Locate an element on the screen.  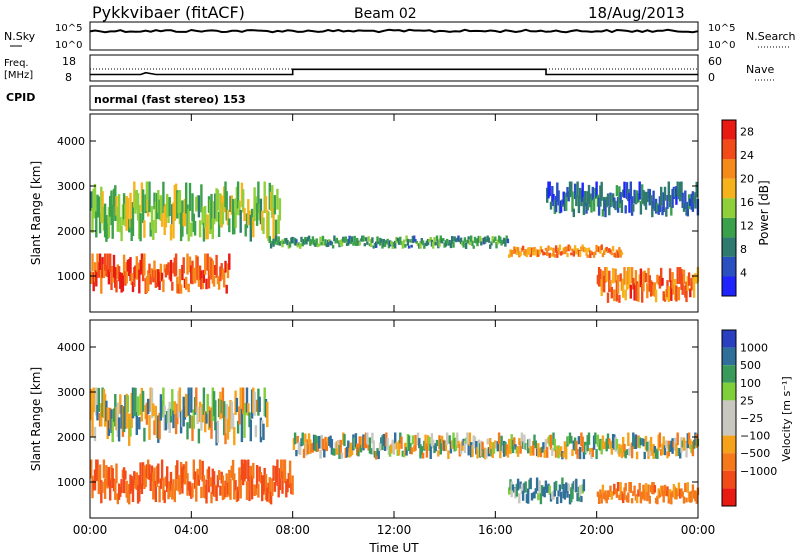
velocity-colorbar: 1000 500 100 25 −25 −100 −500 −1000 is located at coordinates (749, 418).